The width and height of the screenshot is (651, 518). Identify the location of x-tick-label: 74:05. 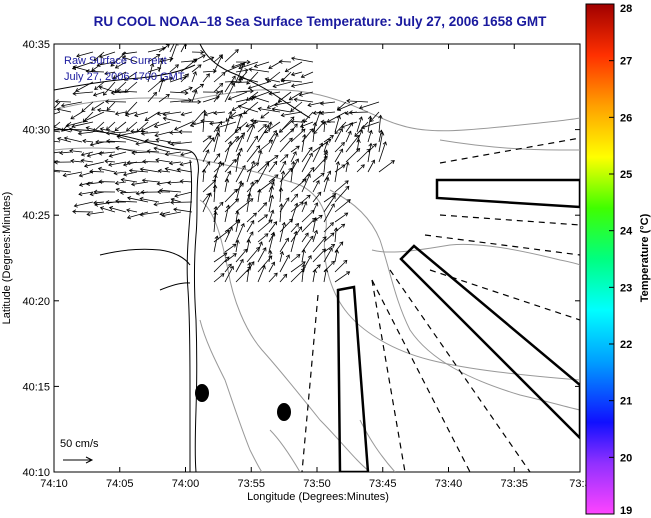
(120, 484).